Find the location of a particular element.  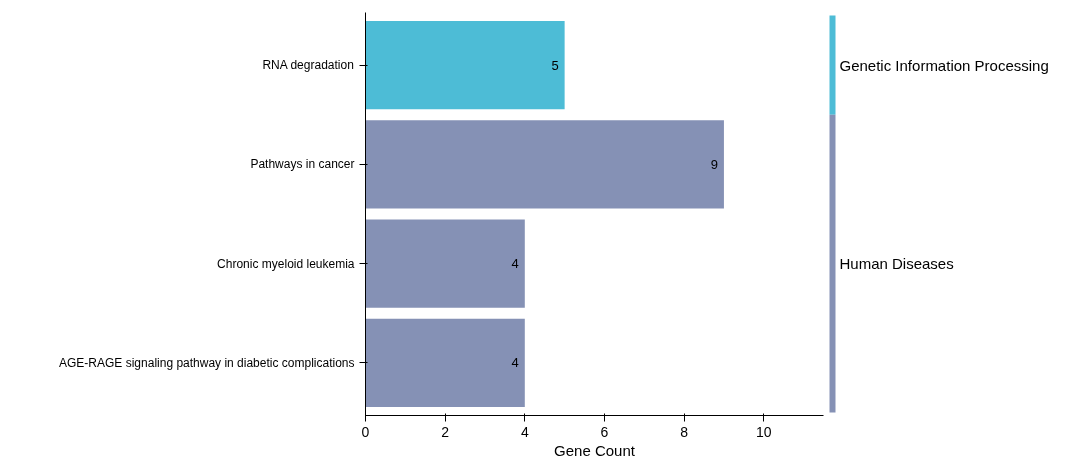

y-tick-label: AGE-RAGE signaling pathway in diabetic complications is located at coordinates (207, 362).